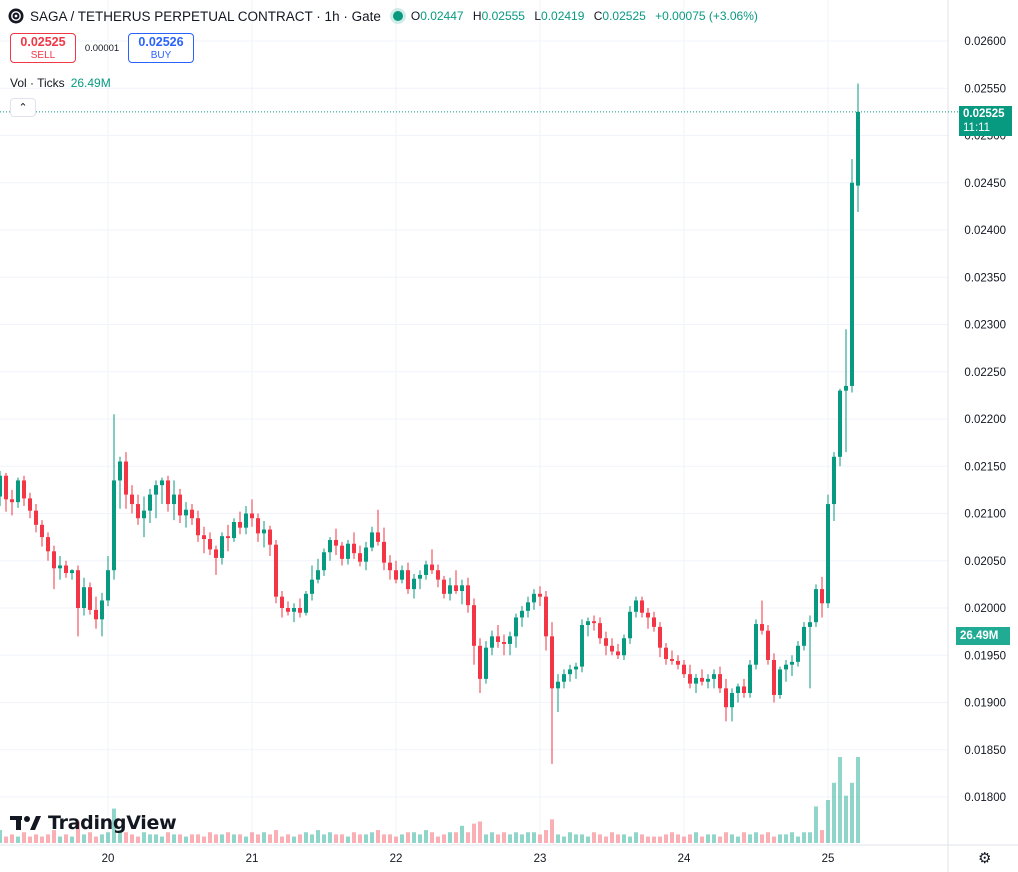 This screenshot has height=872, width=1018. I want to click on sell-button: 0.02525 SELL, so click(43, 48).